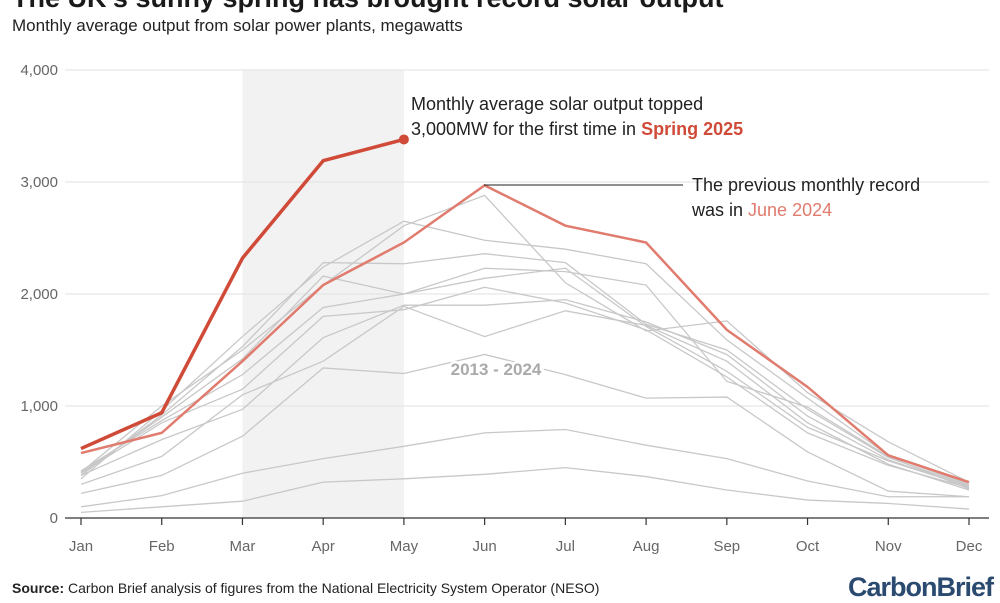 This screenshot has width=1000, height=603. What do you see at coordinates (323, 546) in the screenshot?
I see `x-tick-label: Apr` at bounding box center [323, 546].